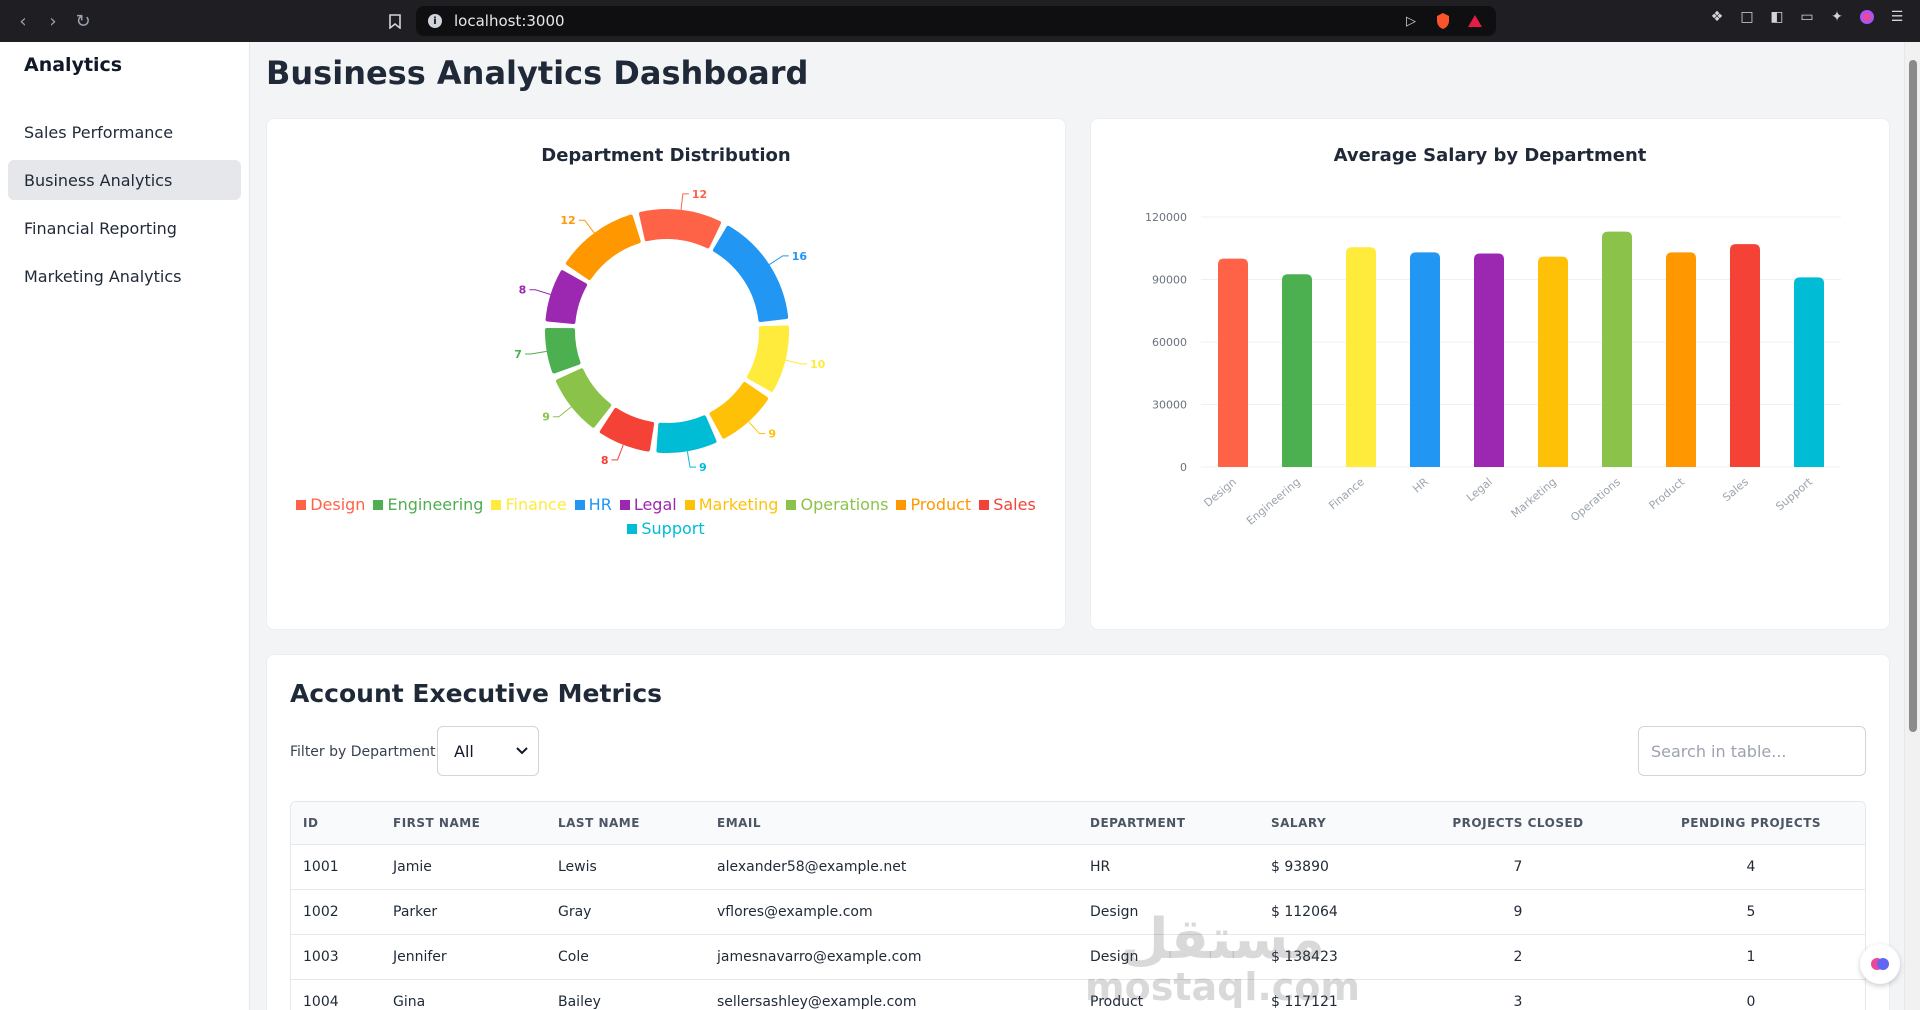 The height and width of the screenshot is (1010, 1920). Describe the element at coordinates (1166, 217) in the screenshot. I see `y-tick-label: 120000` at that location.